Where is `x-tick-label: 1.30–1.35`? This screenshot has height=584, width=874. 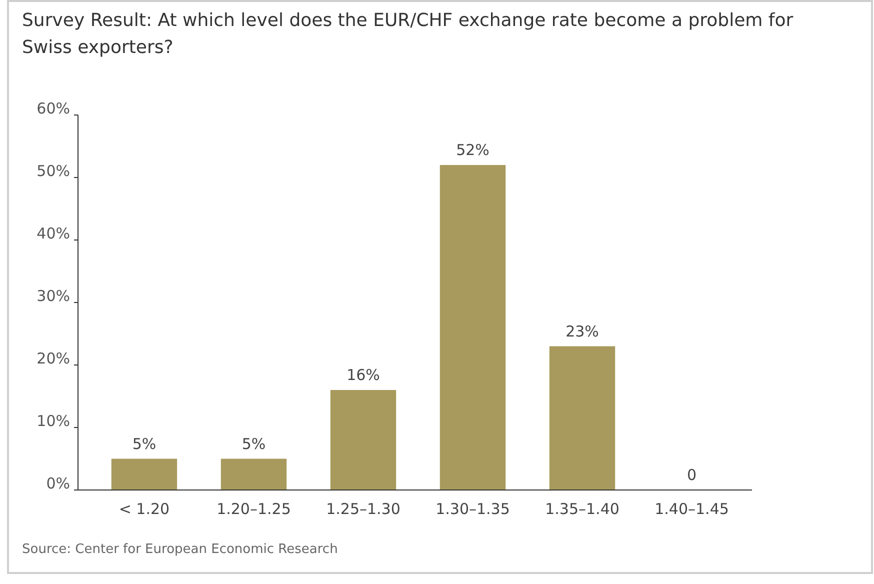 x-tick-label: 1.30–1.35 is located at coordinates (473, 509).